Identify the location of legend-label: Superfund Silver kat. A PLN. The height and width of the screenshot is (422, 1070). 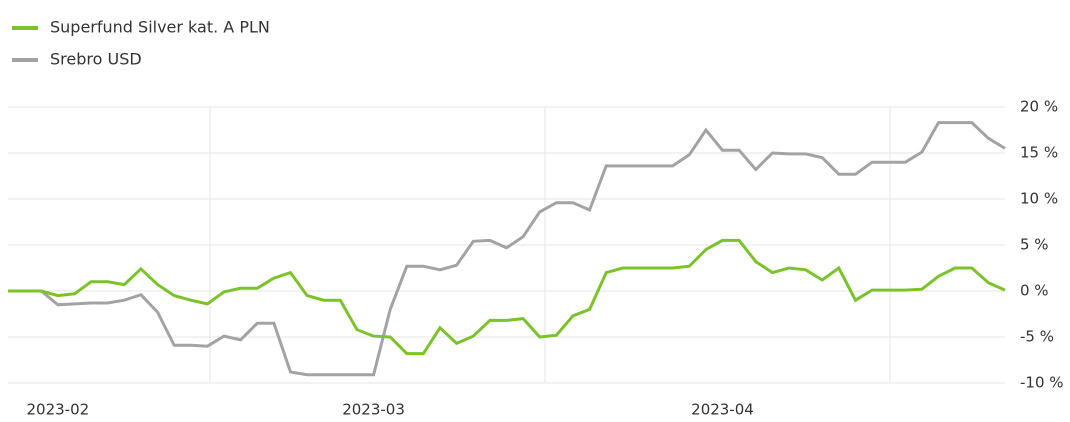
(160, 27).